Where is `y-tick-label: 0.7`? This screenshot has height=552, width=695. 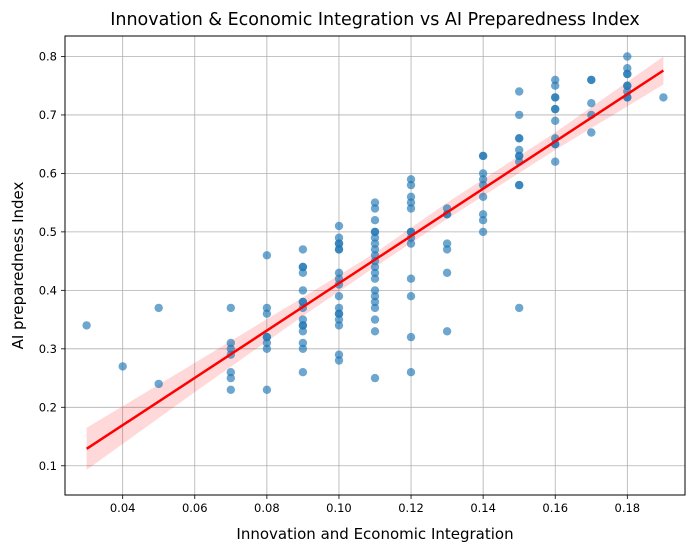
y-tick-label: 0.7 is located at coordinates (48, 115).